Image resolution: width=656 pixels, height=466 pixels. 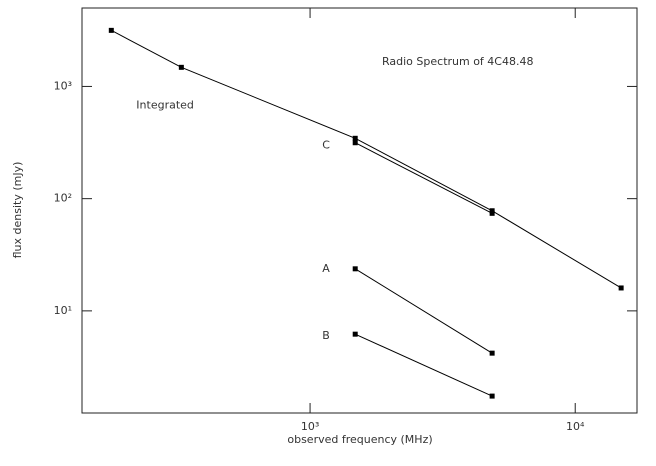 What do you see at coordinates (63, 198) in the screenshot?
I see `y-tick-label: 10²` at bounding box center [63, 198].